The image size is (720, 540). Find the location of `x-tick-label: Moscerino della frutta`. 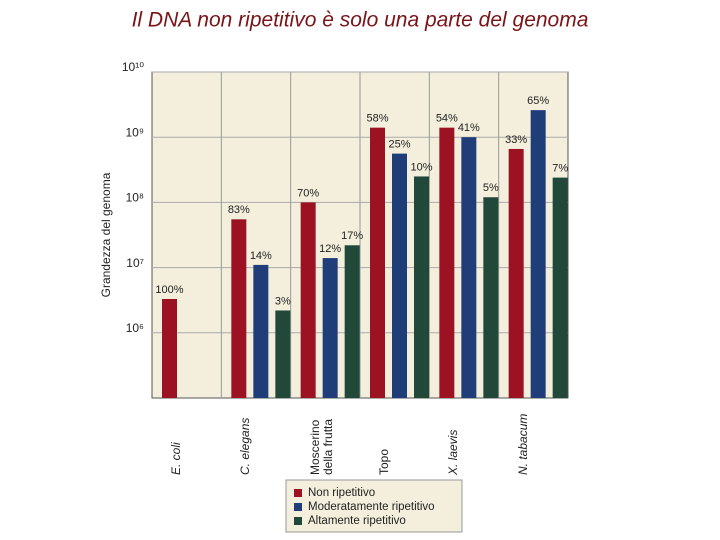

x-tick-label: Moscerino della frutta is located at coordinates (321, 446).